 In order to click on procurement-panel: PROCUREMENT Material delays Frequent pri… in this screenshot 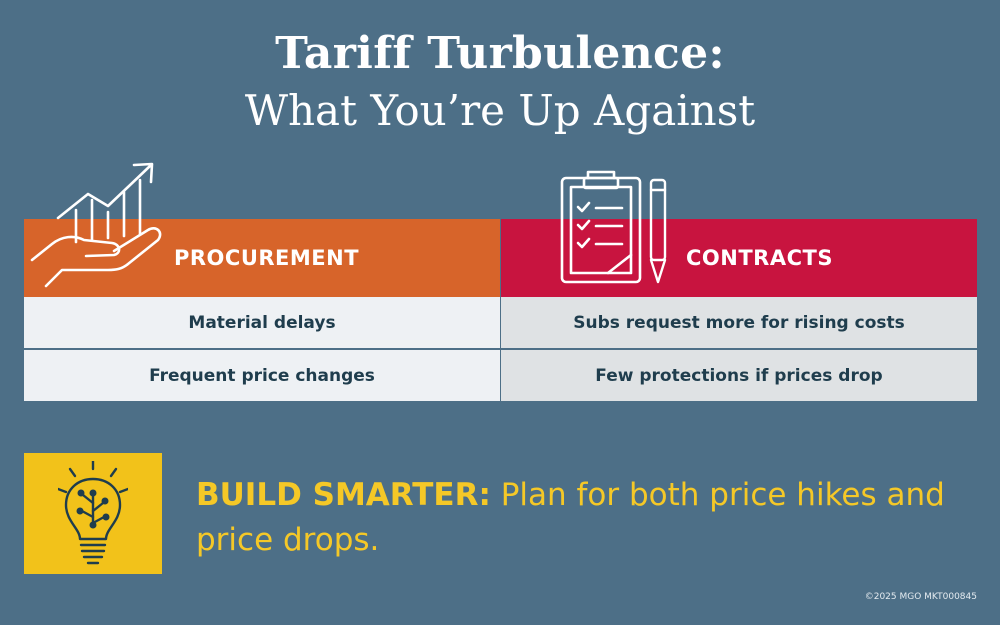, I will do `click(262, 310)`.